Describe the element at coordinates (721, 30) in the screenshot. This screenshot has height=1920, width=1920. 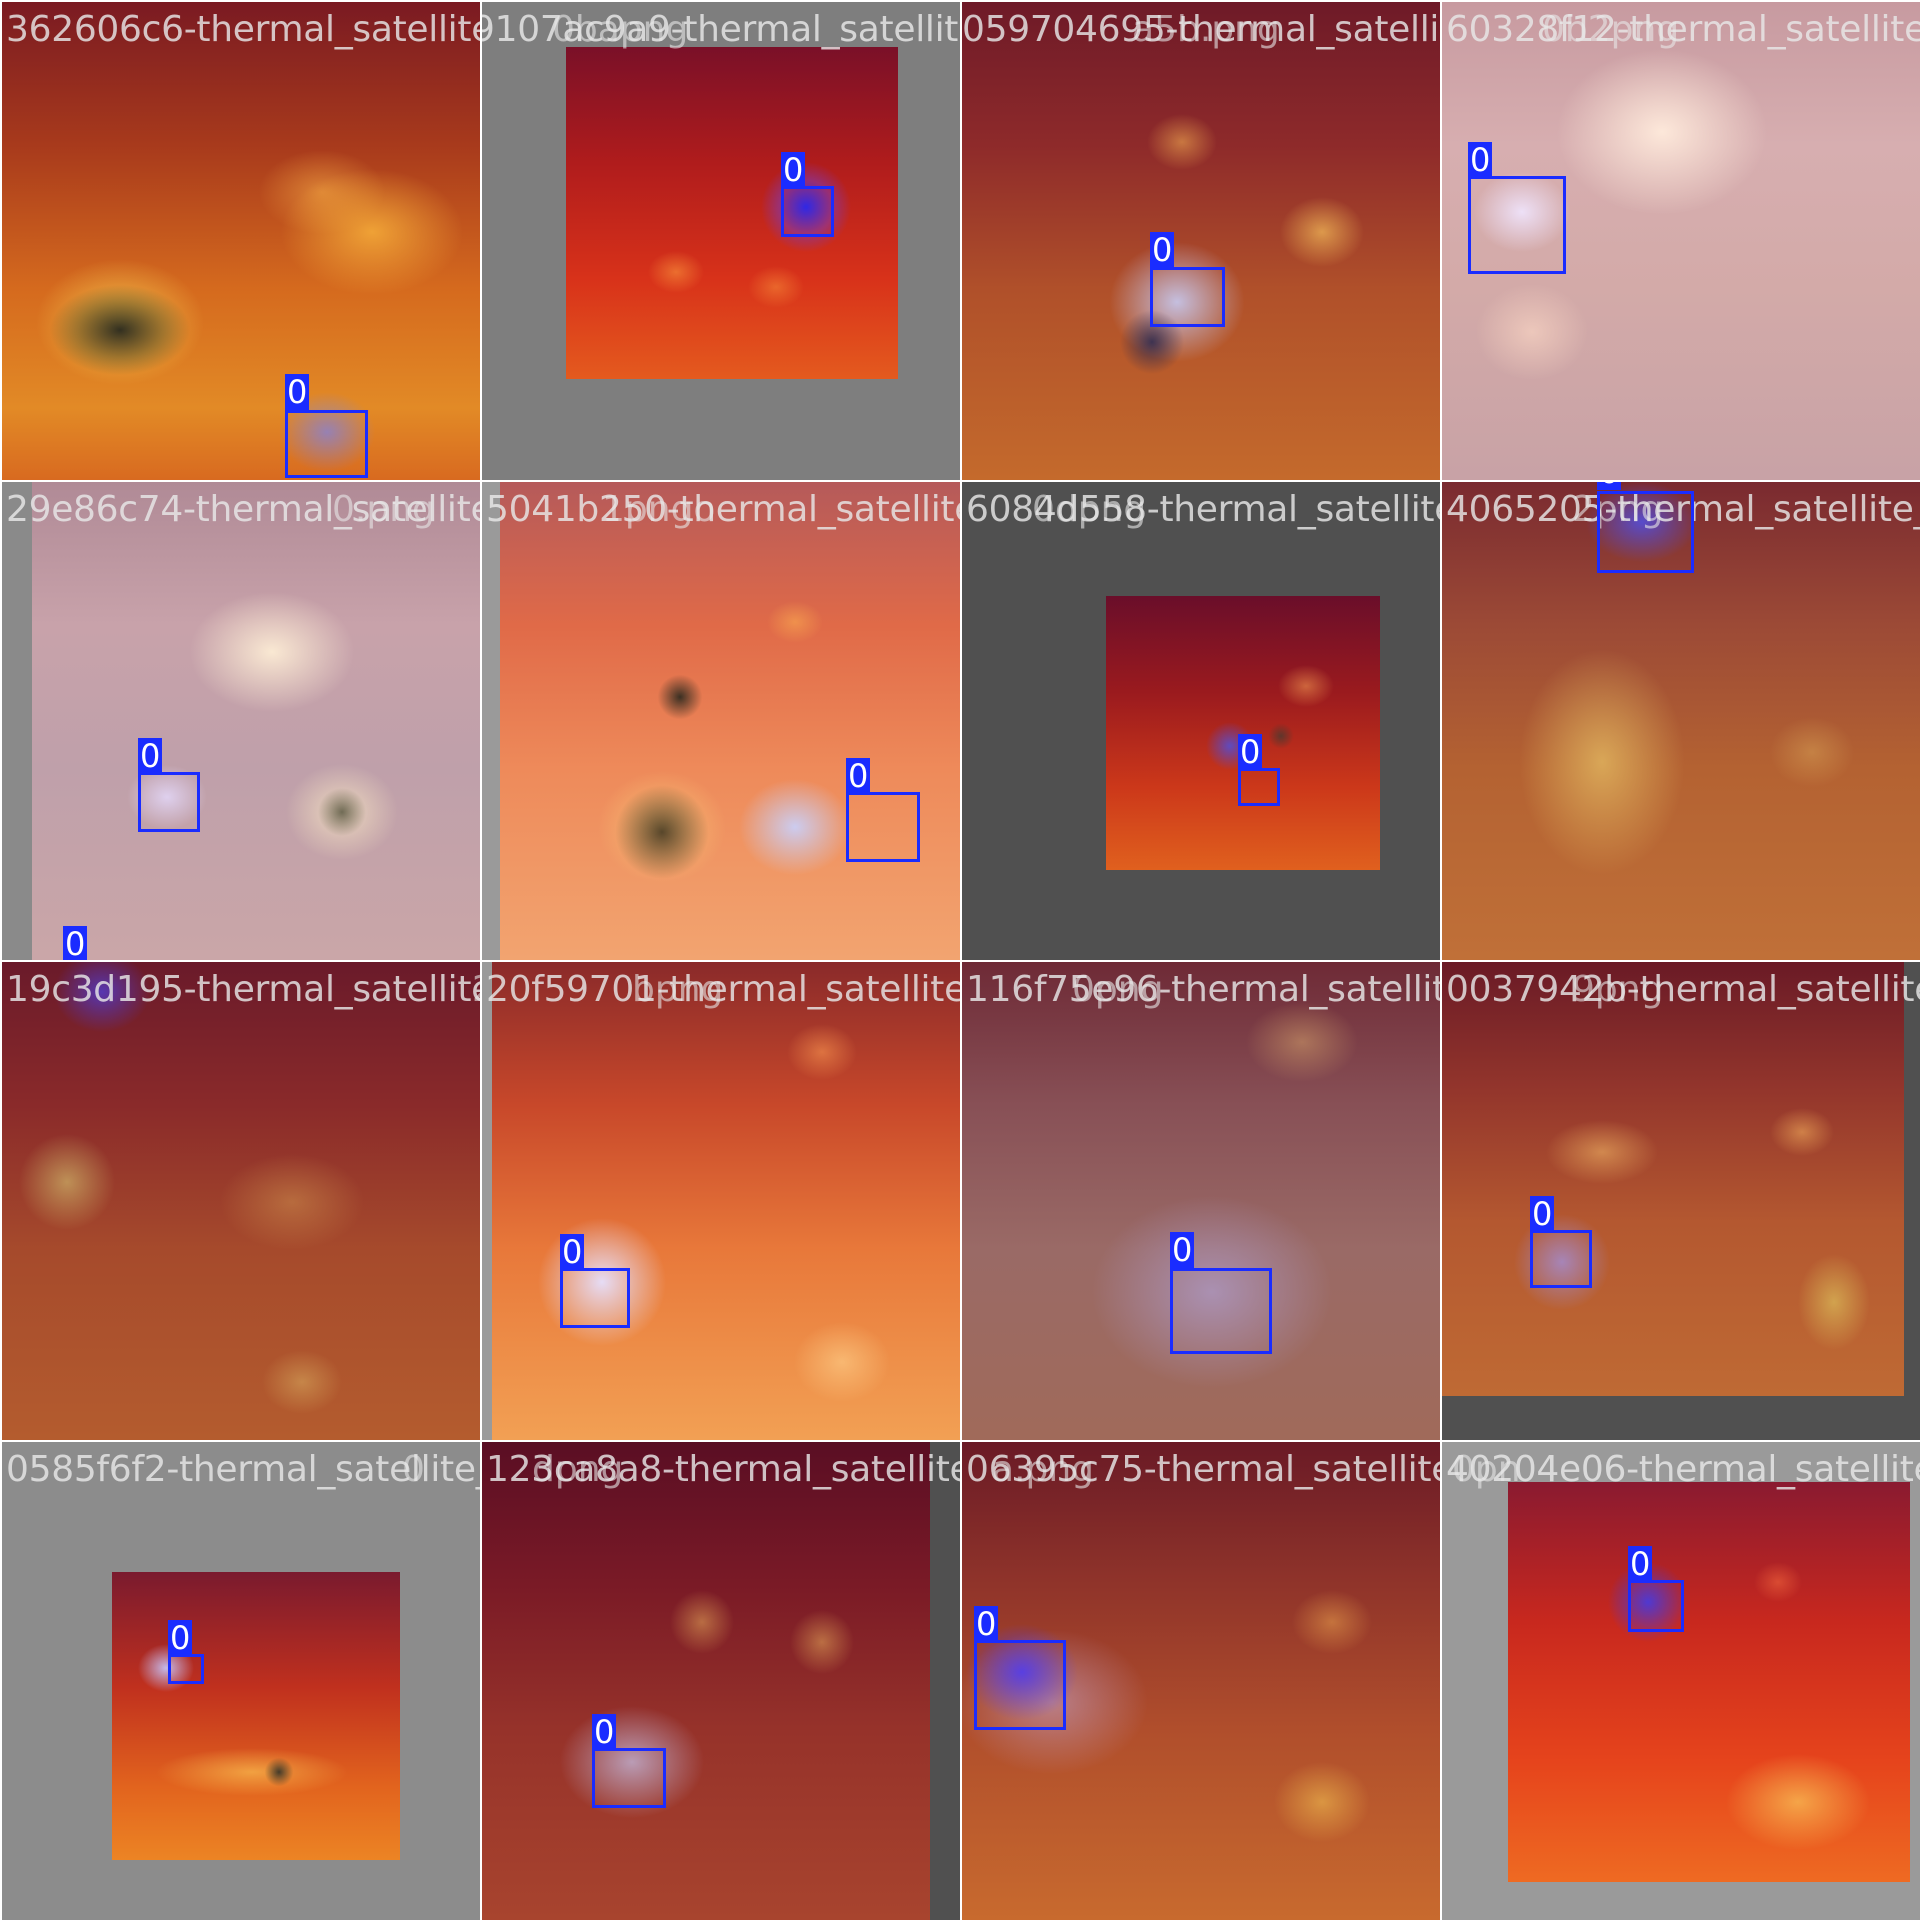
I see `tile-filename: 9107ac9a9-thermal_satellite_` at that location.